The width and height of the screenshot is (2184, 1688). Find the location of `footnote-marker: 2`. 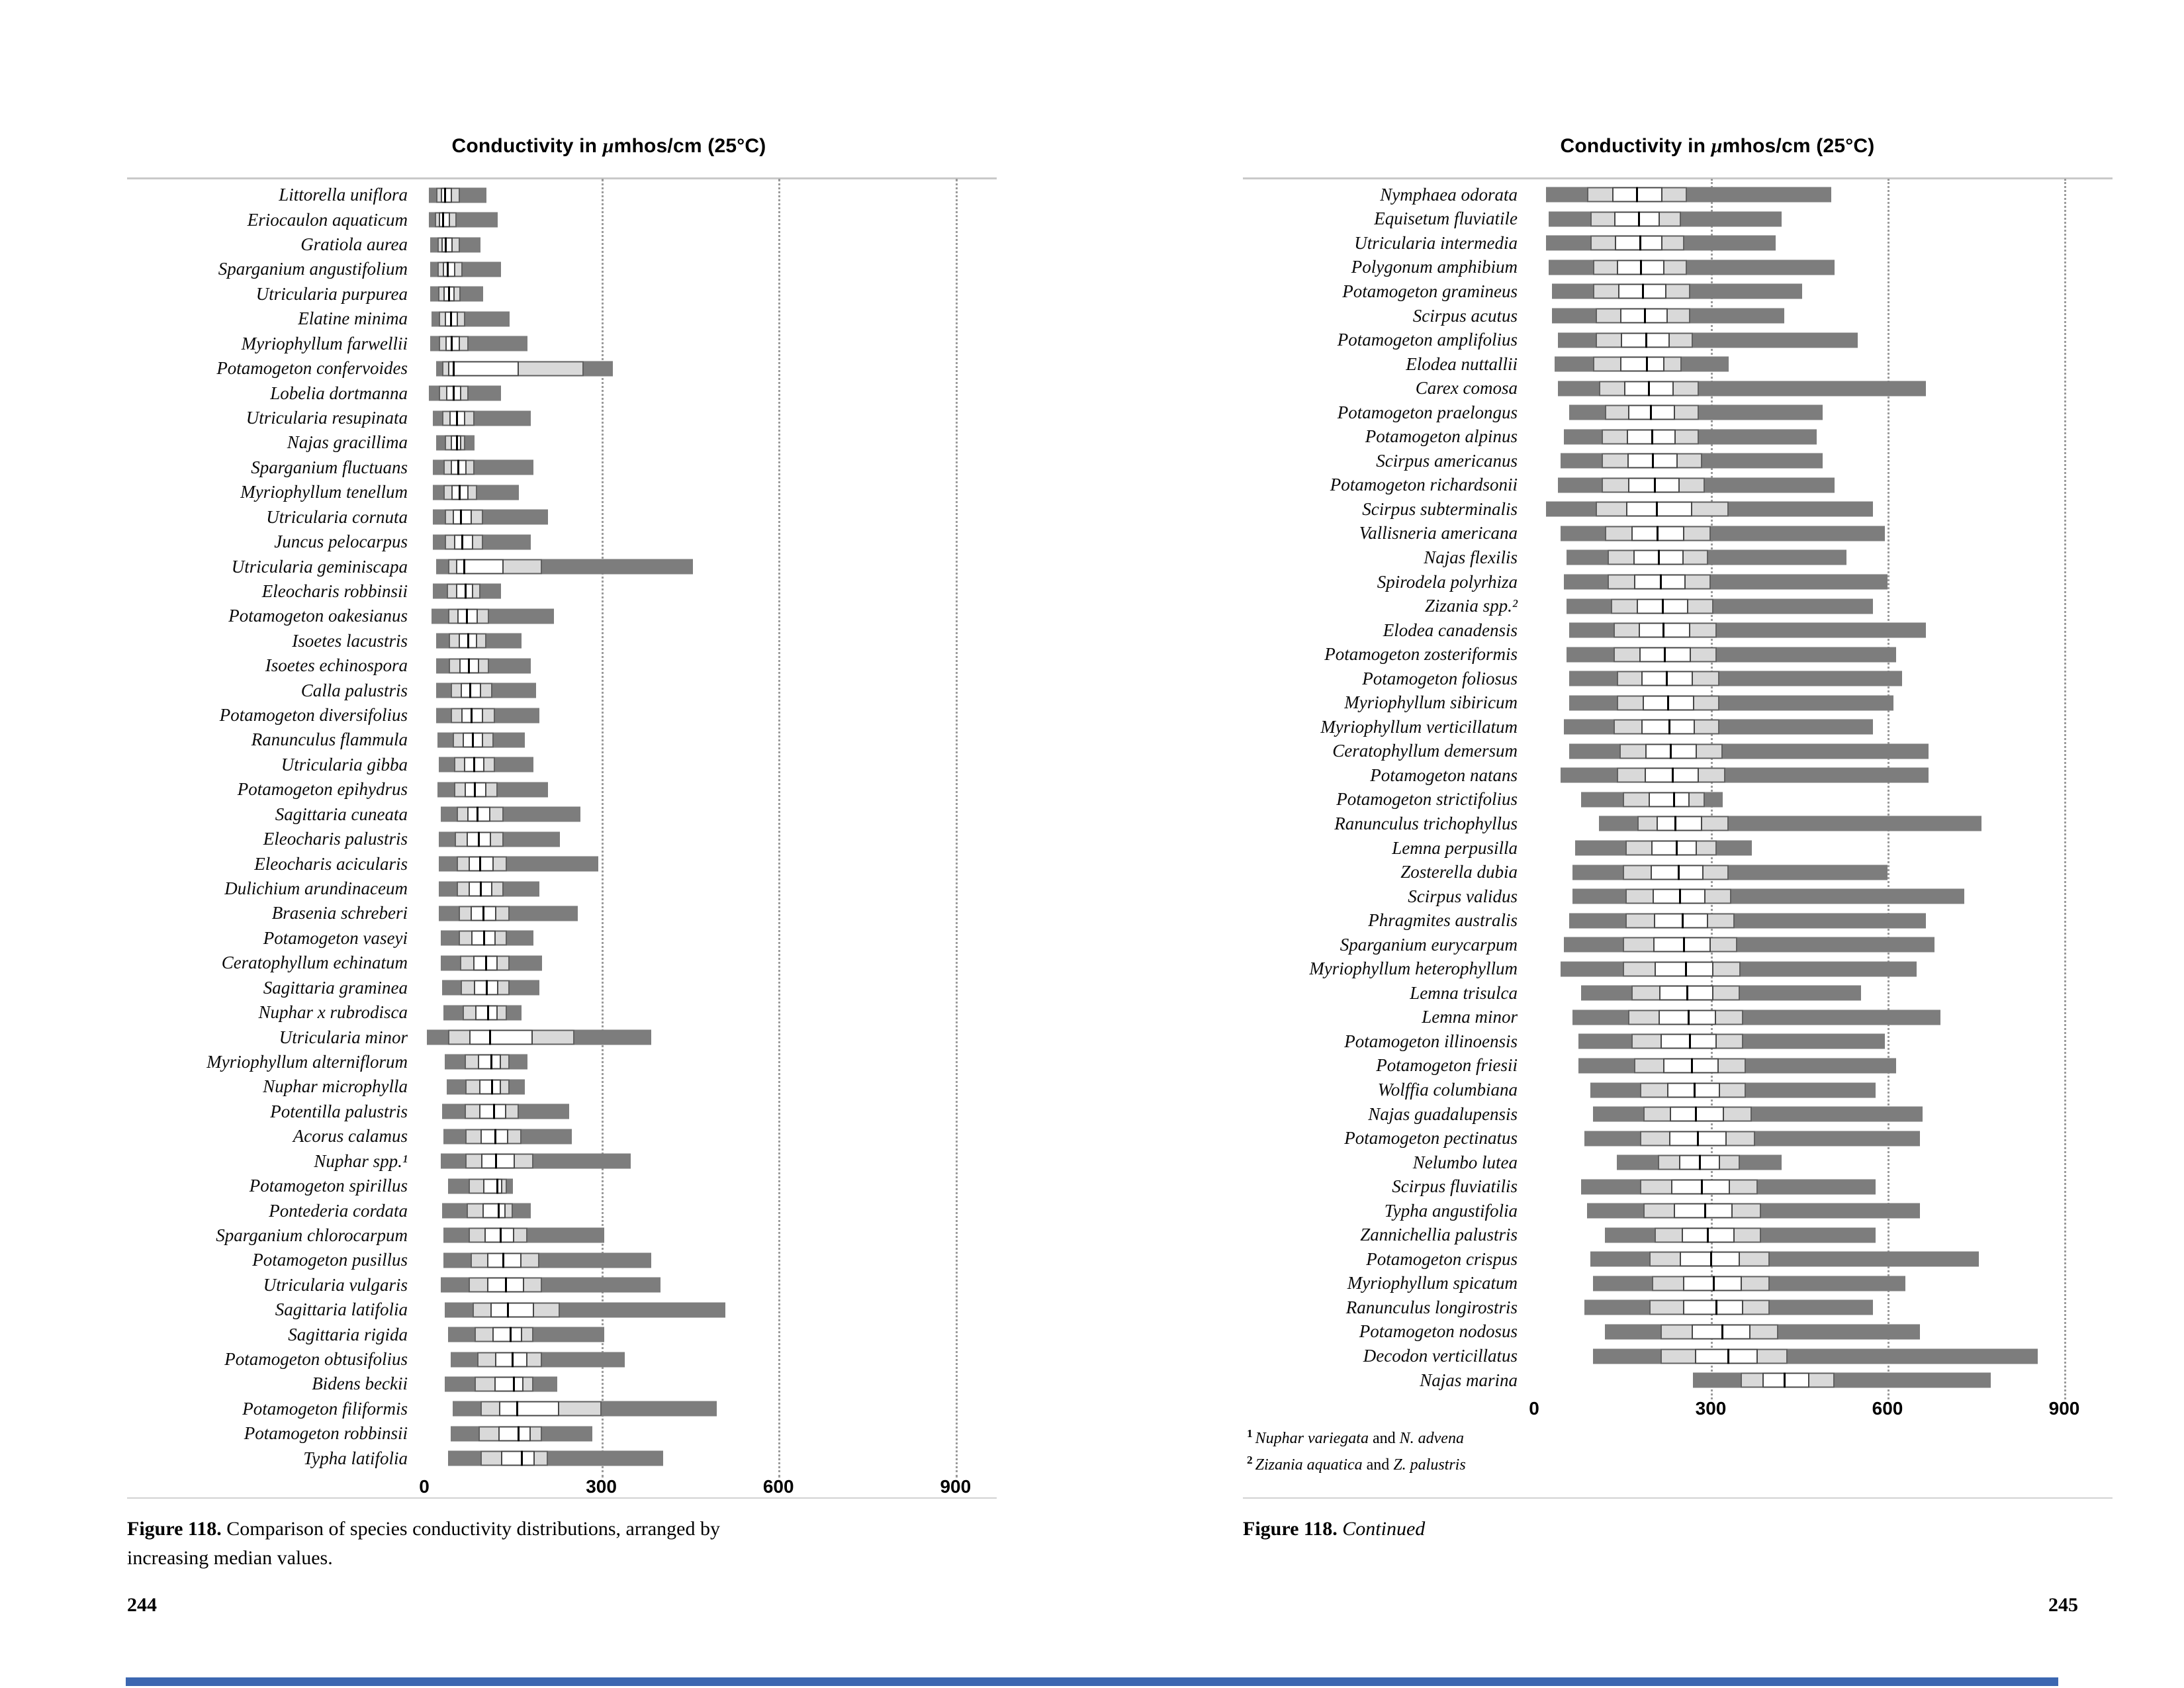

footnote-marker: 2 is located at coordinates (1250, 1460).